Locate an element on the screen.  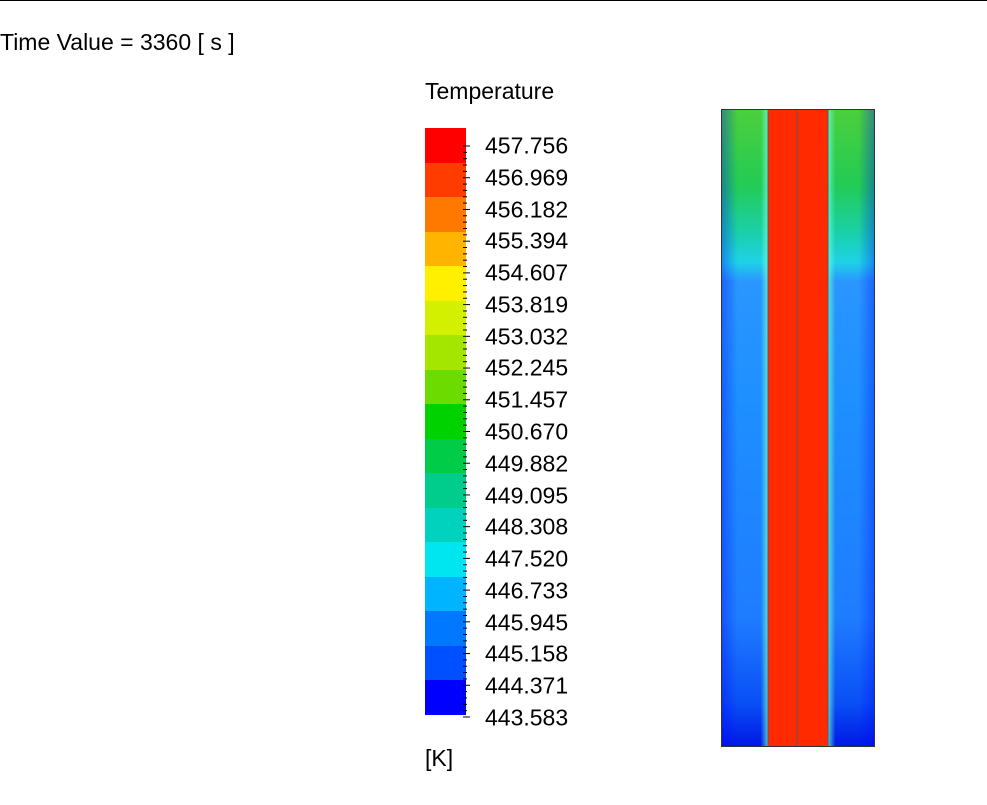
legend-value: 443.583 is located at coordinates (527, 717).